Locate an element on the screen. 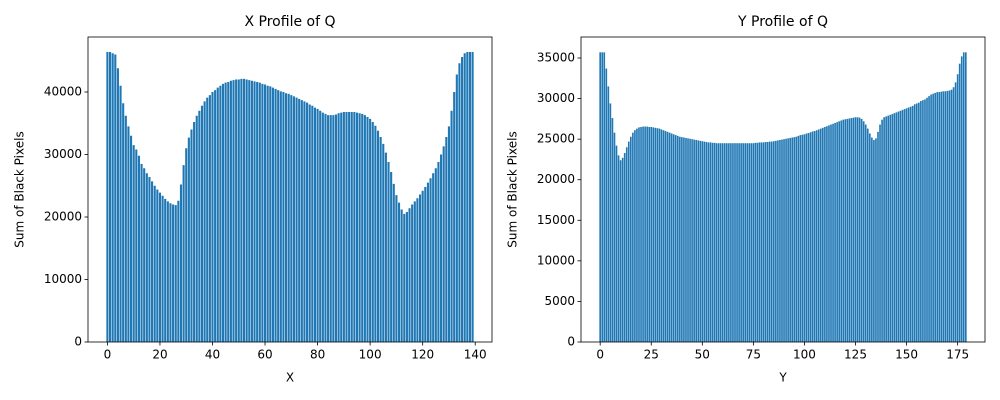  x-tick-label: 150 is located at coordinates (906, 355).